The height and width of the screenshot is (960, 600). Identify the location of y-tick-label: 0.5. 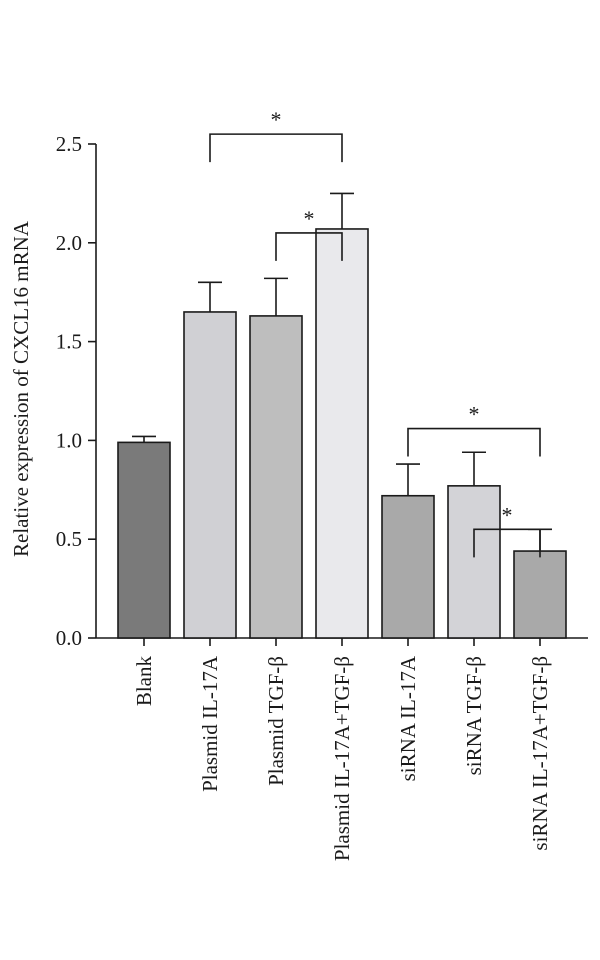
(69, 539).